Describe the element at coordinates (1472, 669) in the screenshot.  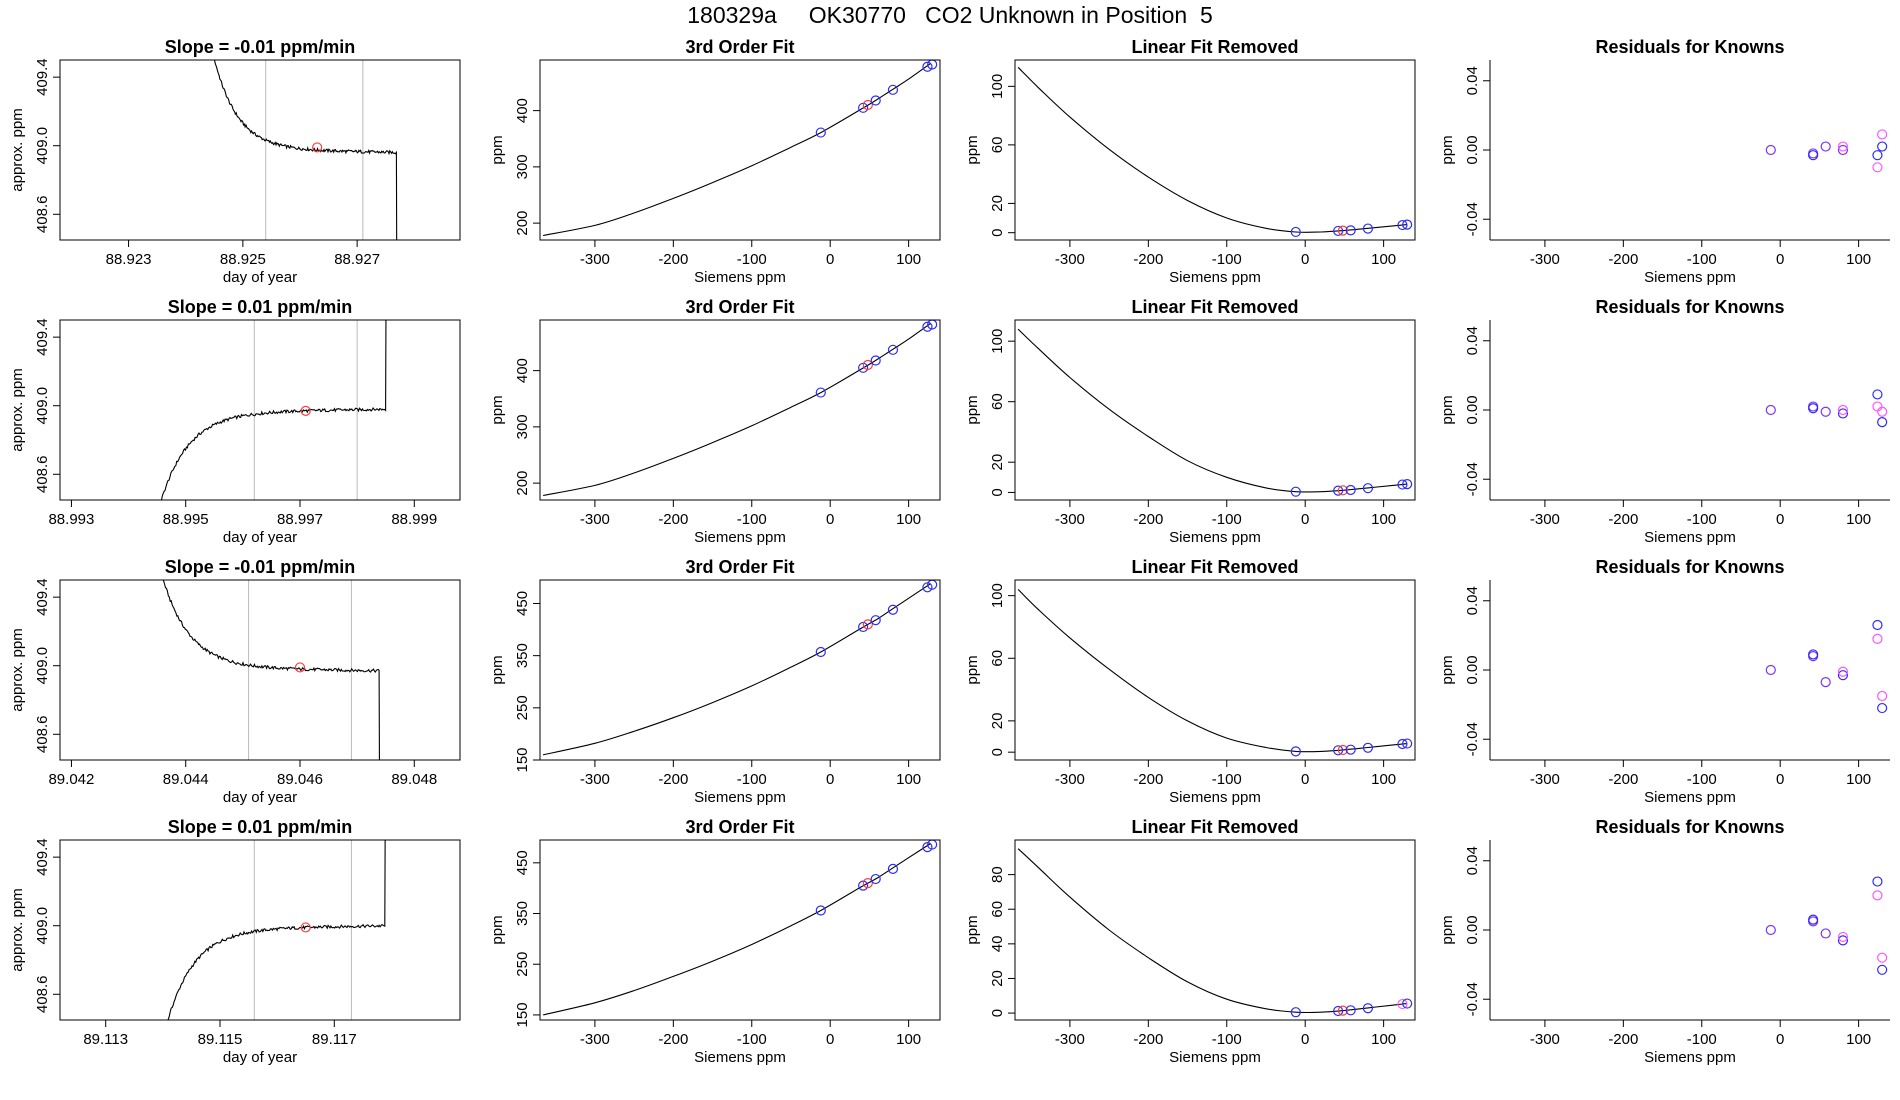
I see `y-tick-label: 0.00` at that location.